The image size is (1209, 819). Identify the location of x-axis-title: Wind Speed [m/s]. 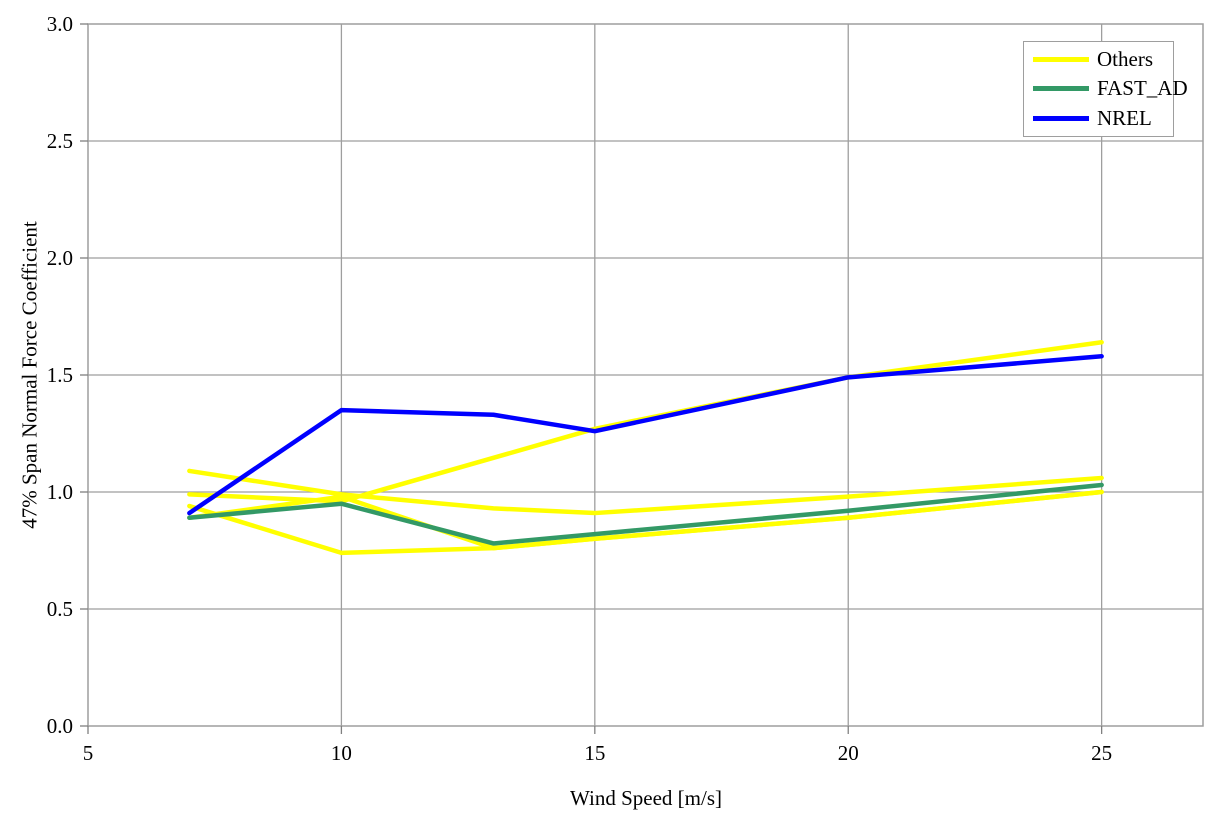
(646, 798).